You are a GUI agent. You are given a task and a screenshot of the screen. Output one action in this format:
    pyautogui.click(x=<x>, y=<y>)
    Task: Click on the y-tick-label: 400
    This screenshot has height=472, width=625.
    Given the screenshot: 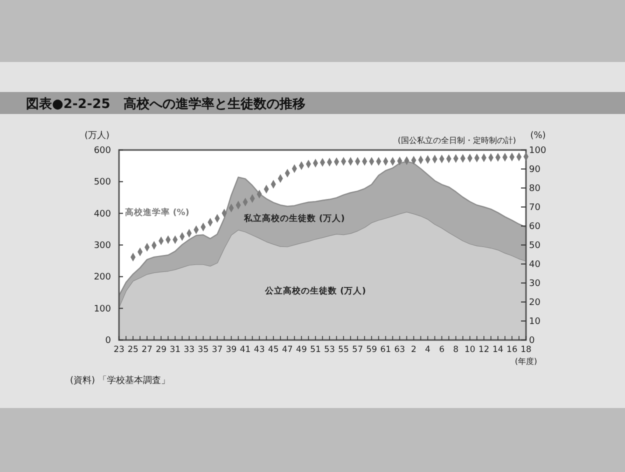 What is the action you would take?
    pyautogui.click(x=103, y=214)
    